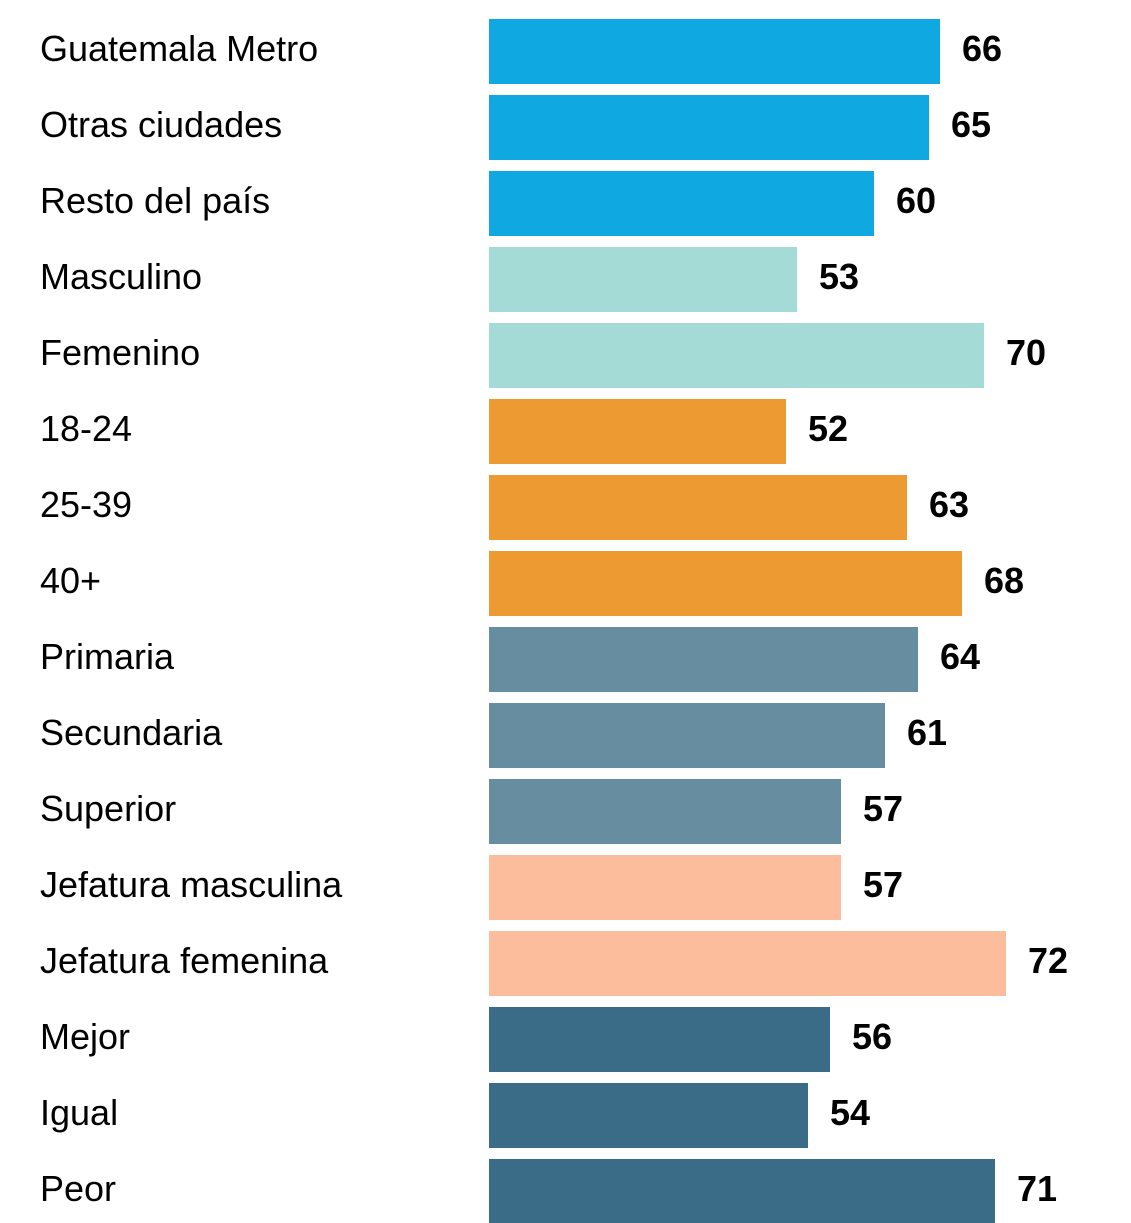 The height and width of the screenshot is (1223, 1131). I want to click on value-label: 60, so click(916, 200).